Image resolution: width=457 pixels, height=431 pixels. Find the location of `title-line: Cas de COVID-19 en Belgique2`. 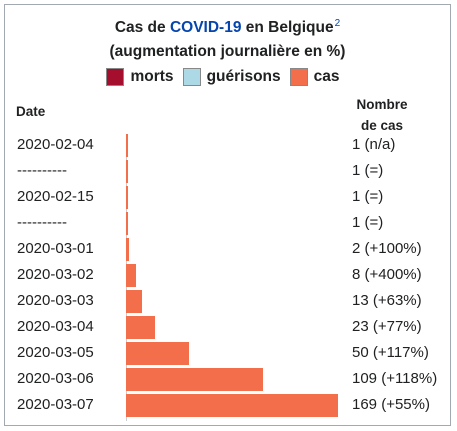

title-line: Cas de COVID-19 en Belgique2 is located at coordinates (227, 28).